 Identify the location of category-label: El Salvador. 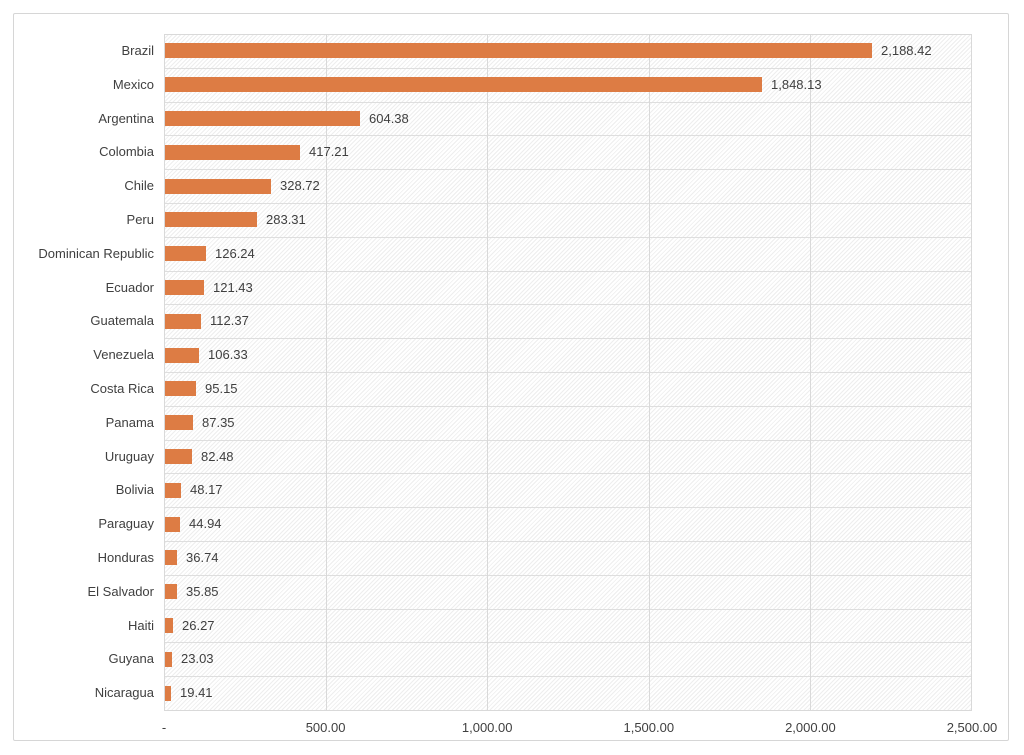
(120, 591).